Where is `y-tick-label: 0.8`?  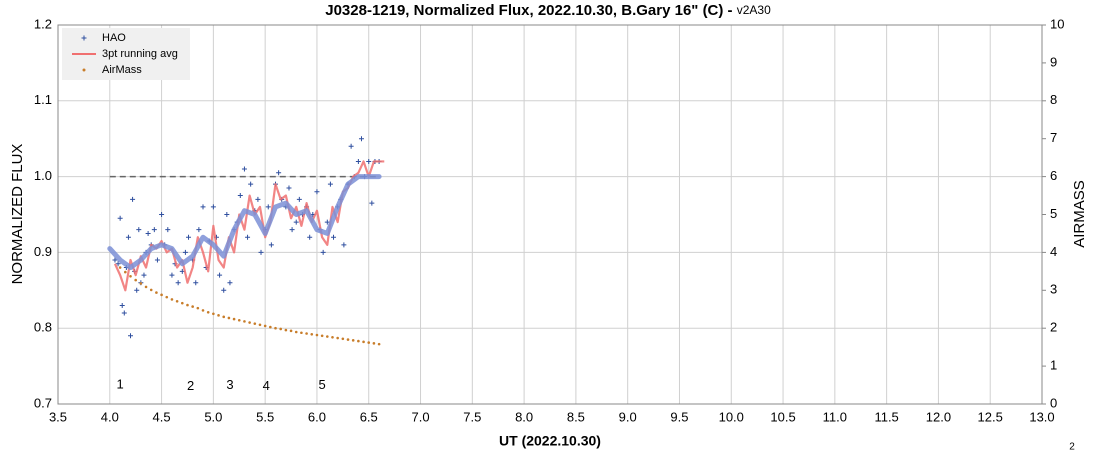 y-tick-label: 0.8 is located at coordinates (43, 327).